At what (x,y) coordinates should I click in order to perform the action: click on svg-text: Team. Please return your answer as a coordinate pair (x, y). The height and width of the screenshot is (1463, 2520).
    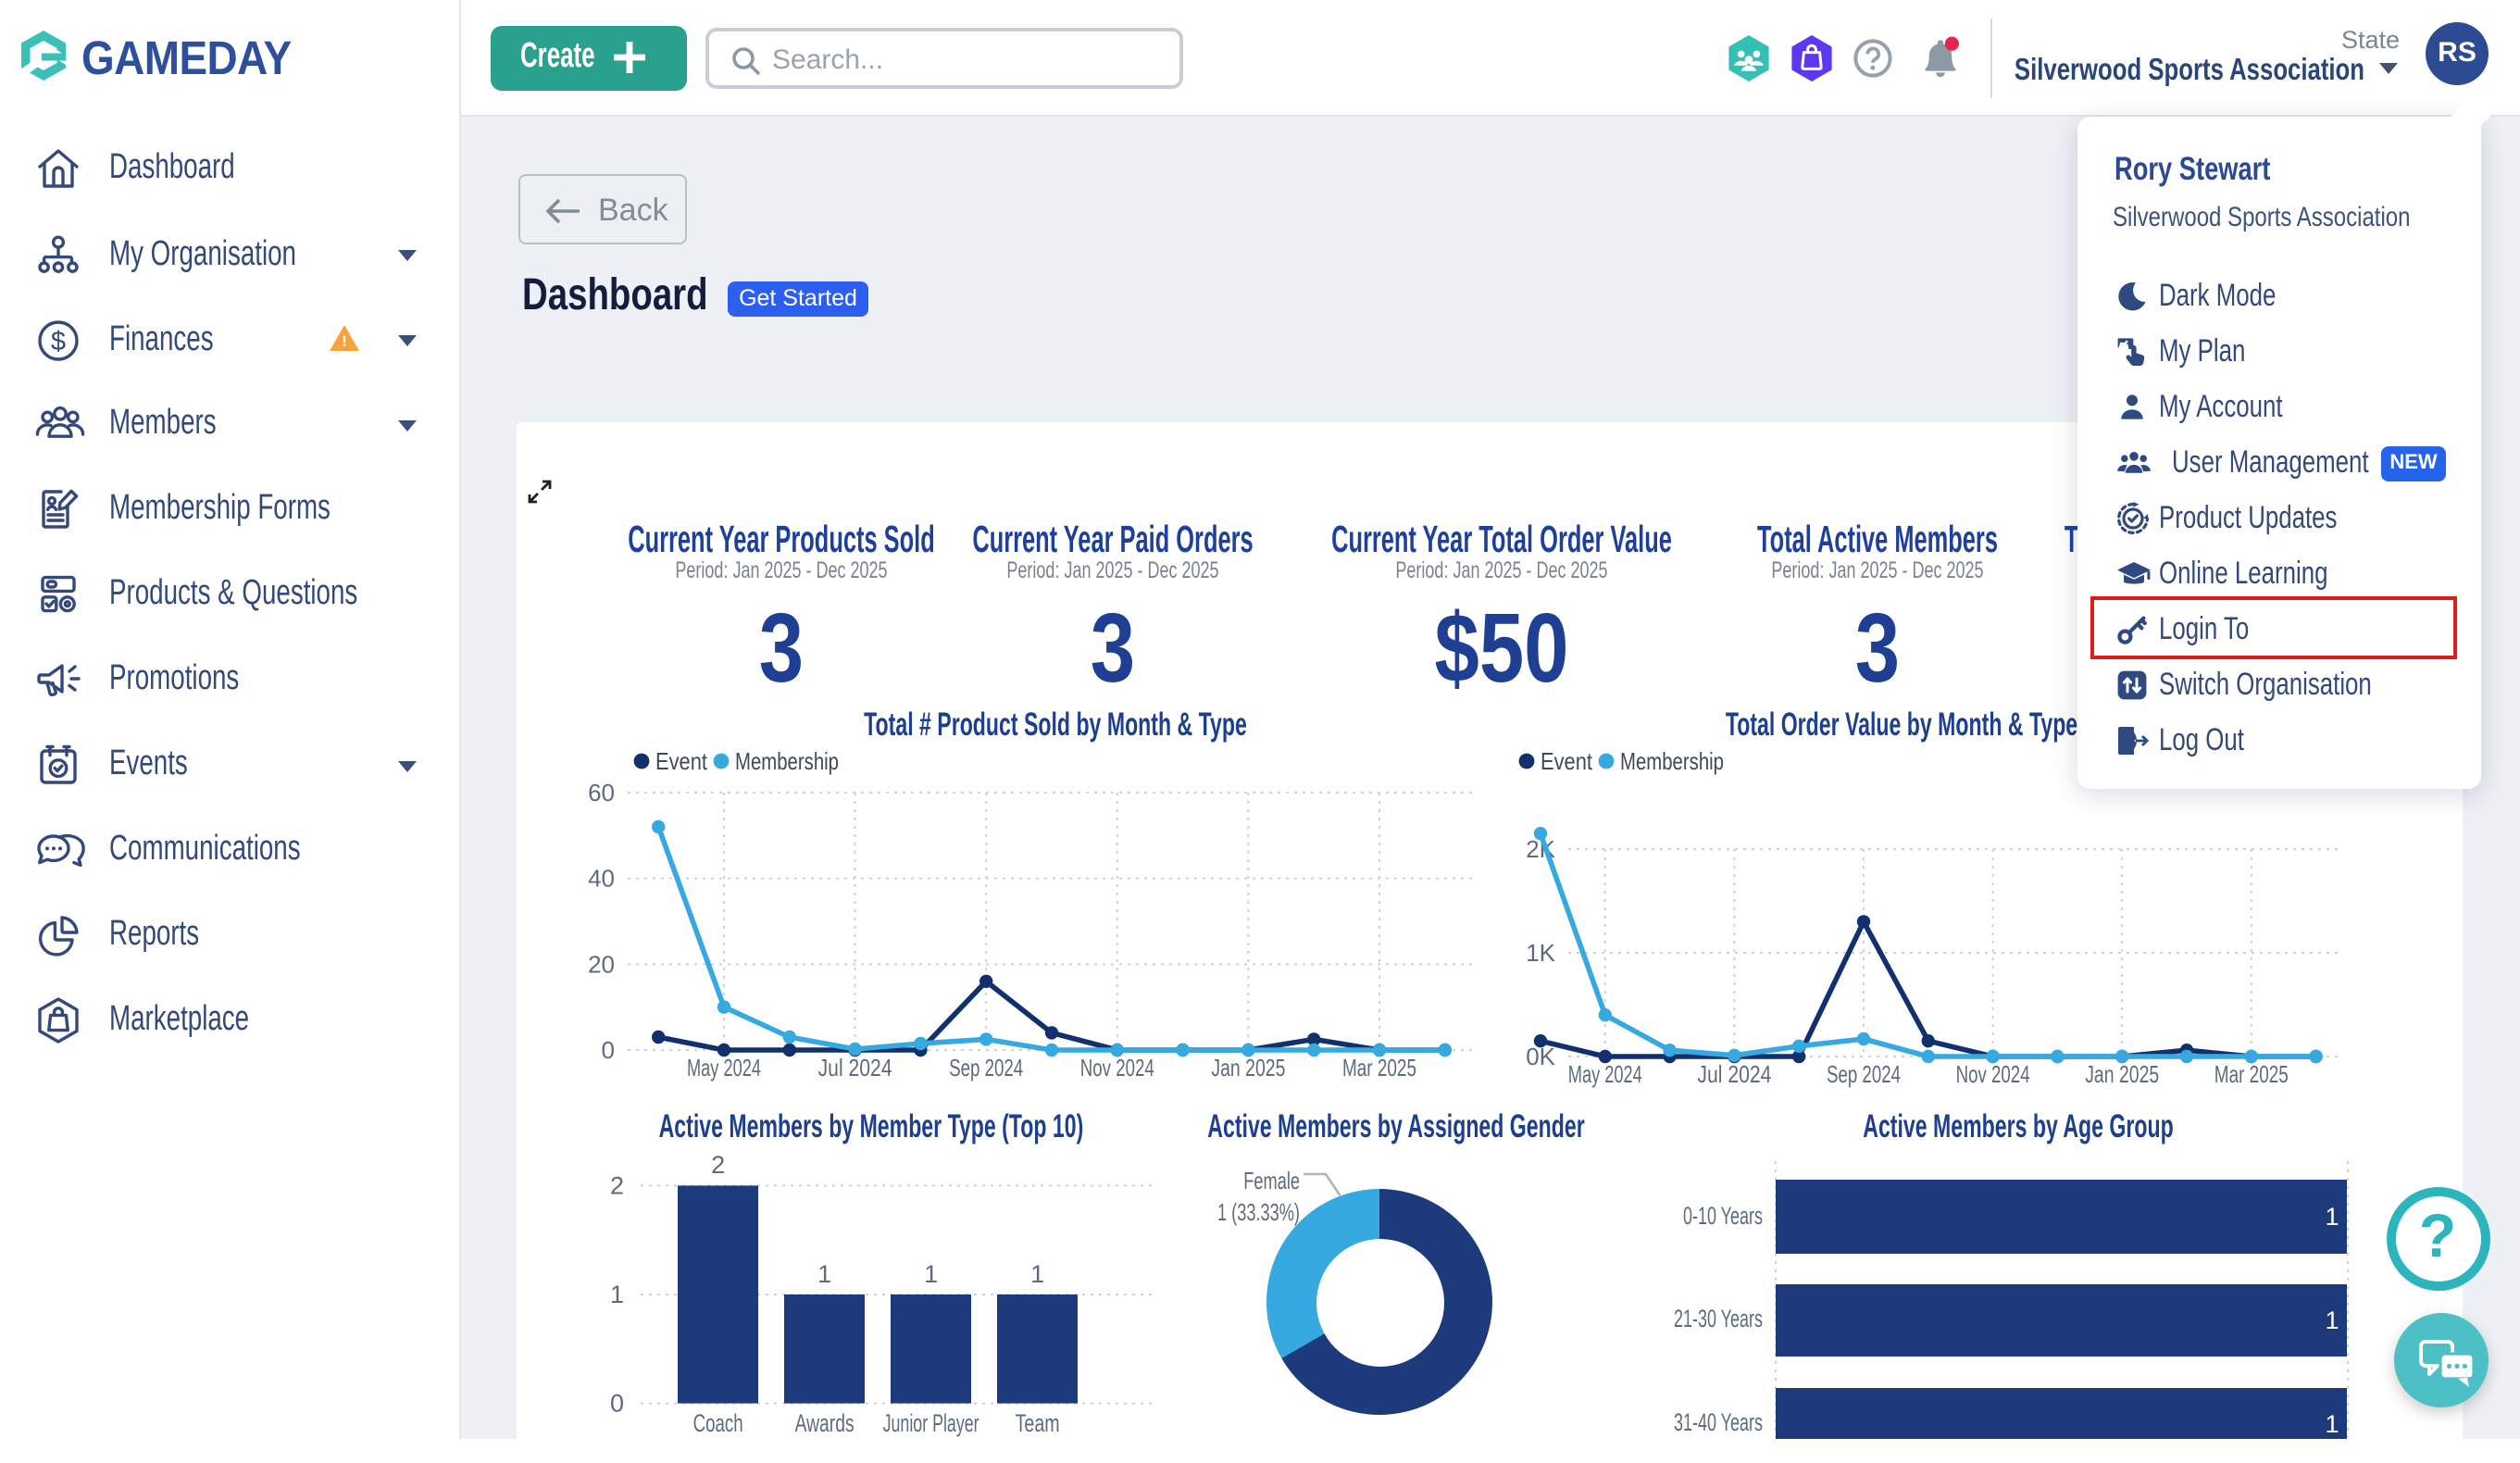
    Looking at the image, I should click on (1038, 1423).